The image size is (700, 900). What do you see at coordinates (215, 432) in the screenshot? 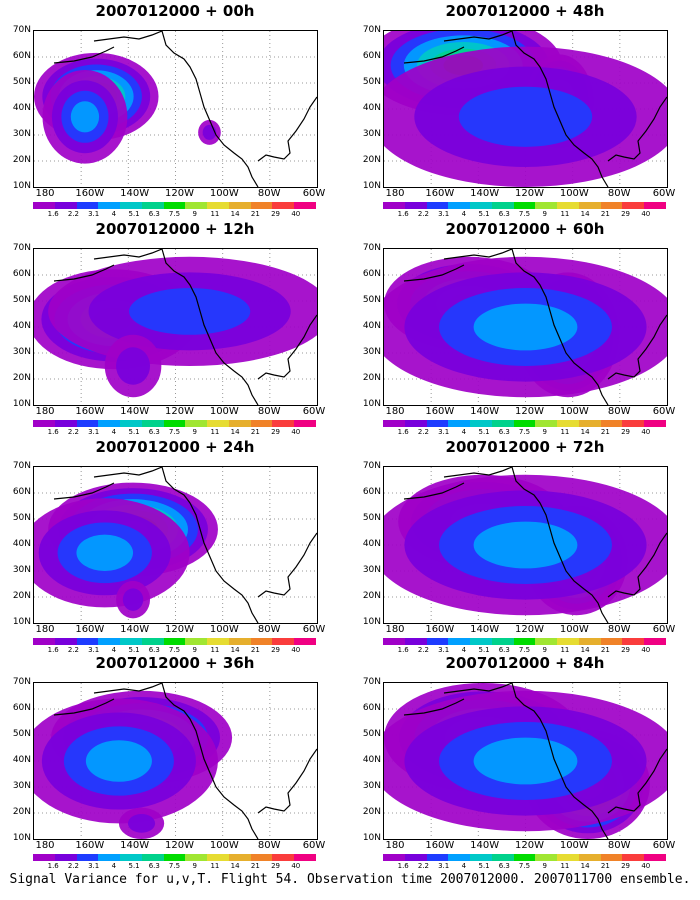
I see `colorbar-label: 11` at bounding box center [215, 432].